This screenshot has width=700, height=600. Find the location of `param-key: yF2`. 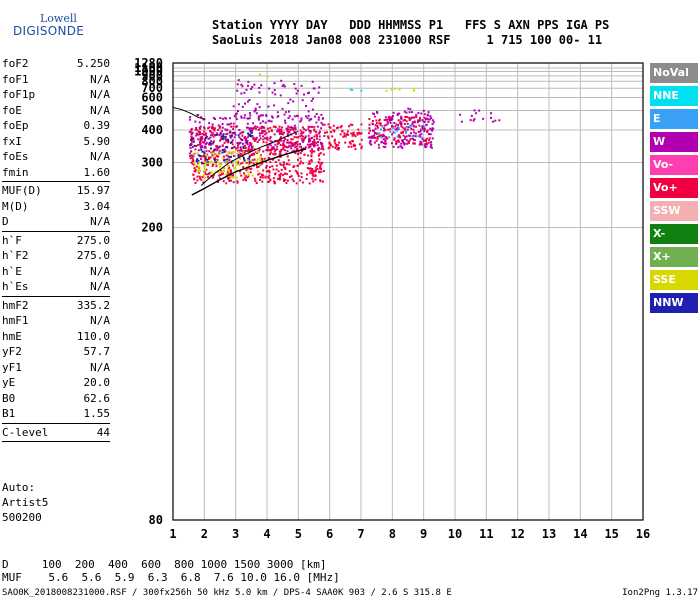

param-key: yF2 is located at coordinates (12, 351).